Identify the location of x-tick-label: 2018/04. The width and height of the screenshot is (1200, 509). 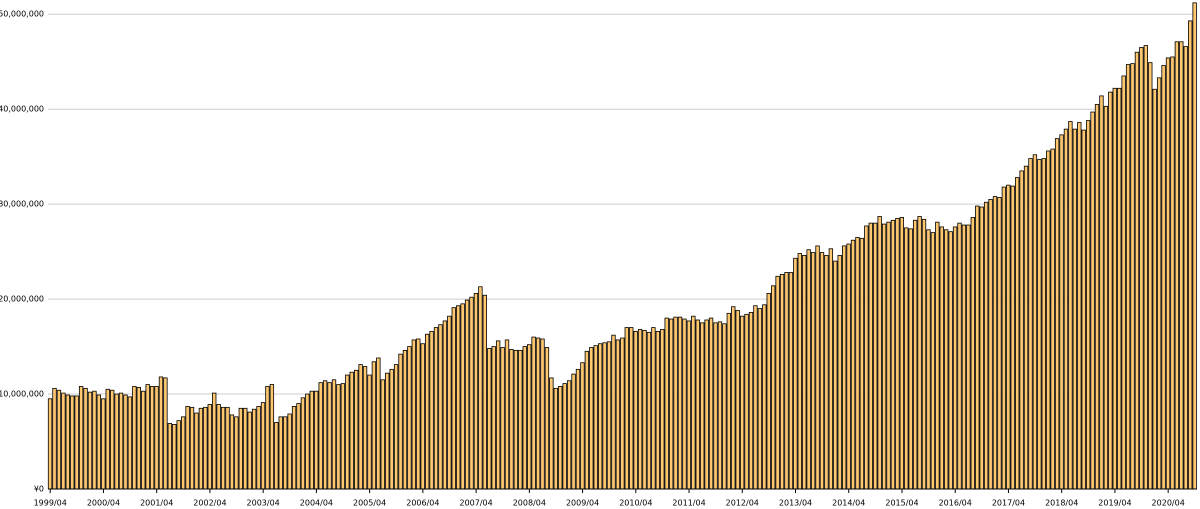
(1061, 503).